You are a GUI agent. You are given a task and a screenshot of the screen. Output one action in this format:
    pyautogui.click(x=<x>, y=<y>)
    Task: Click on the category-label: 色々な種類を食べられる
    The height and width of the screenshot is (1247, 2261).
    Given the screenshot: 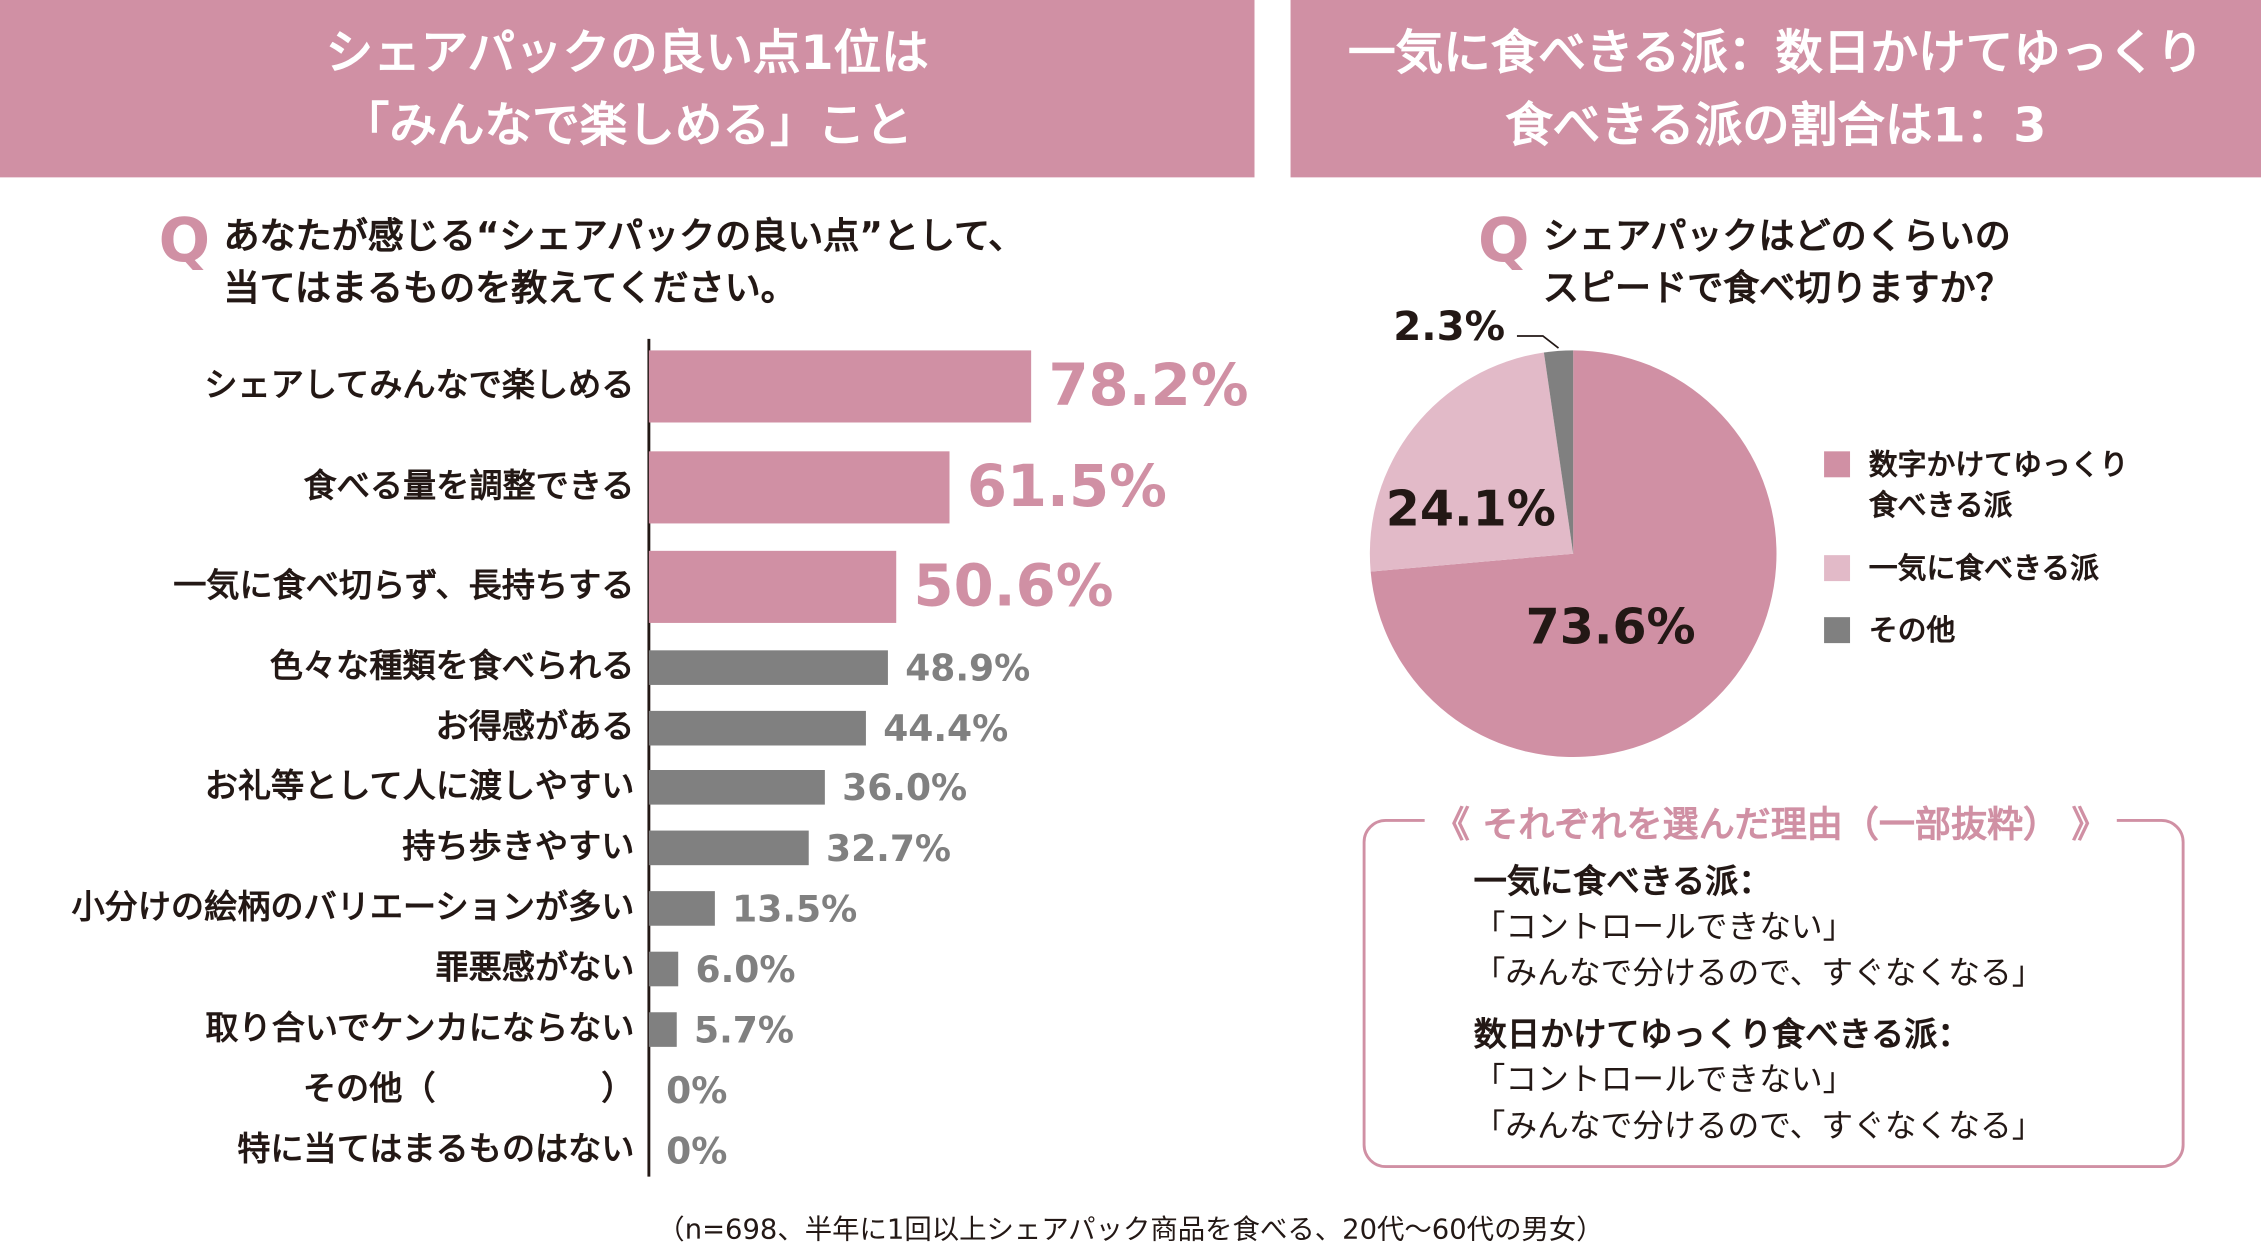 What is the action you would take?
    pyautogui.click(x=452, y=665)
    